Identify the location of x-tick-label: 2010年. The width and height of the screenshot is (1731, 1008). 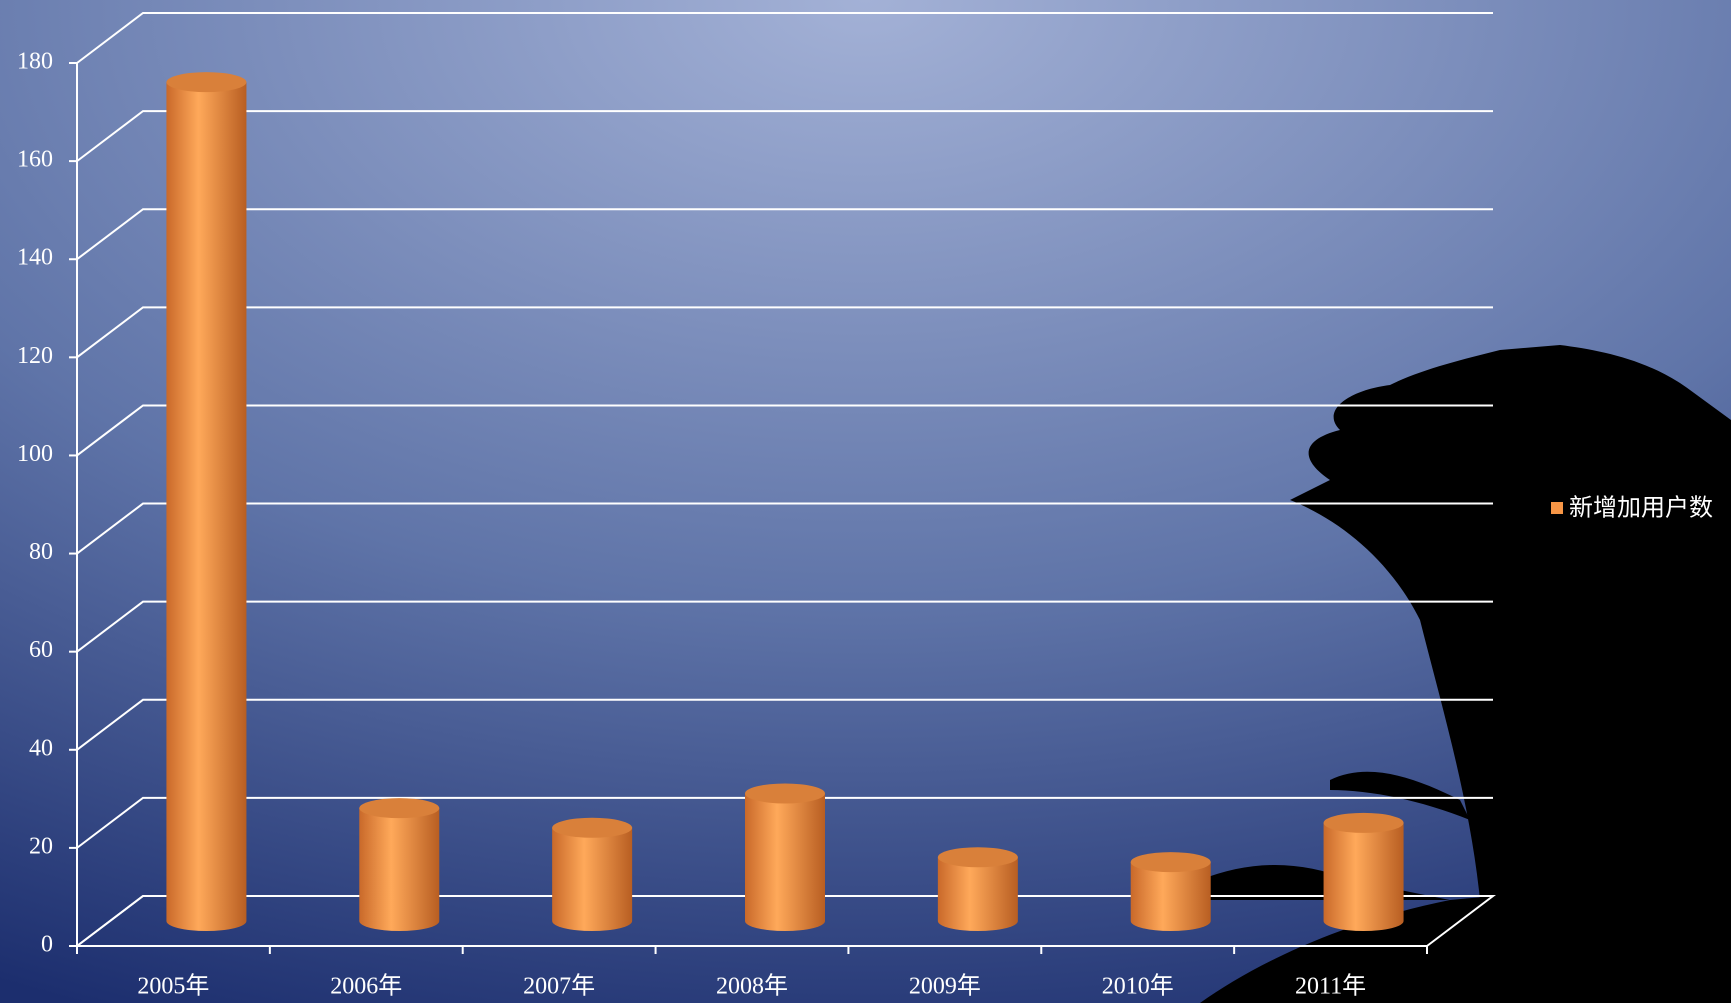
(1138, 986).